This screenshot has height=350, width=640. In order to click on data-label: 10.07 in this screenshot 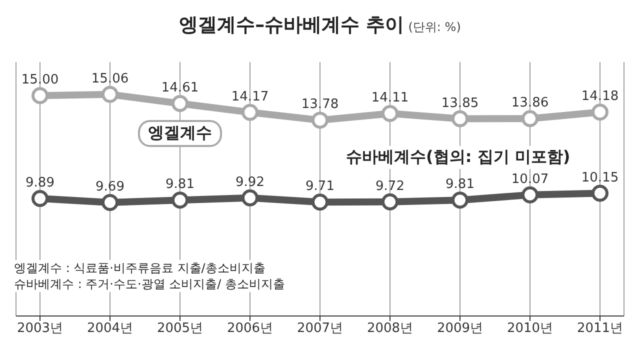, I will do `click(530, 179)`.